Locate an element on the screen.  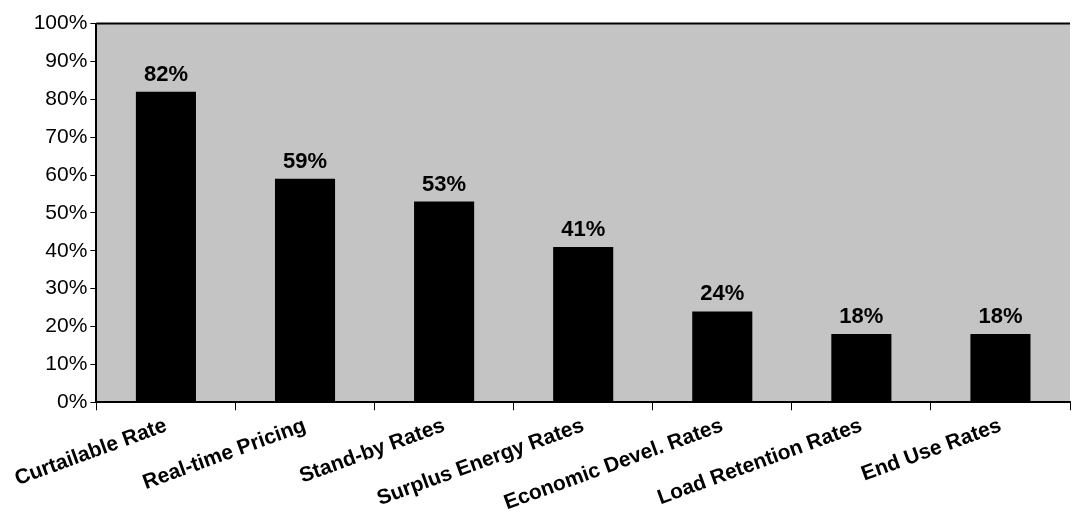
y-tick-label: 70% is located at coordinates (66, 135).